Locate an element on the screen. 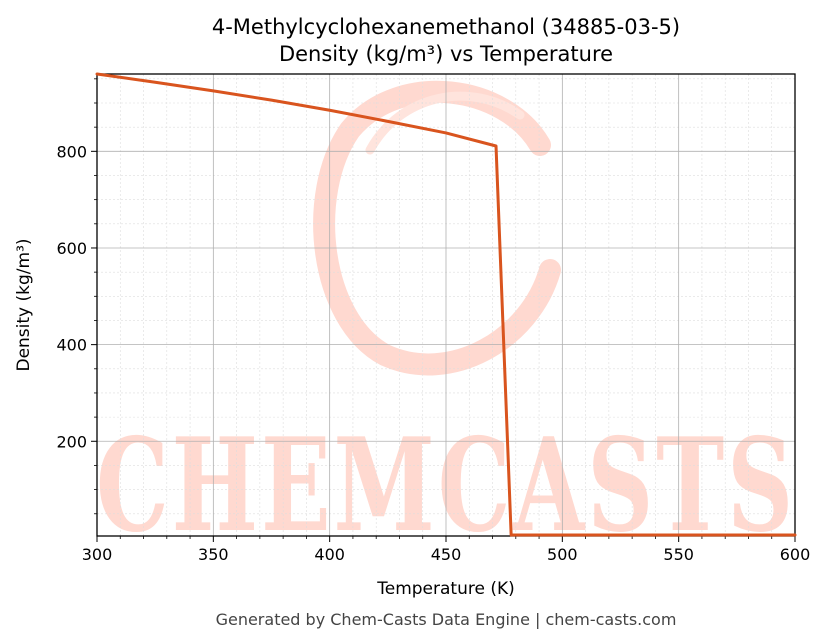  x-tick-label: 550 is located at coordinates (678, 554).